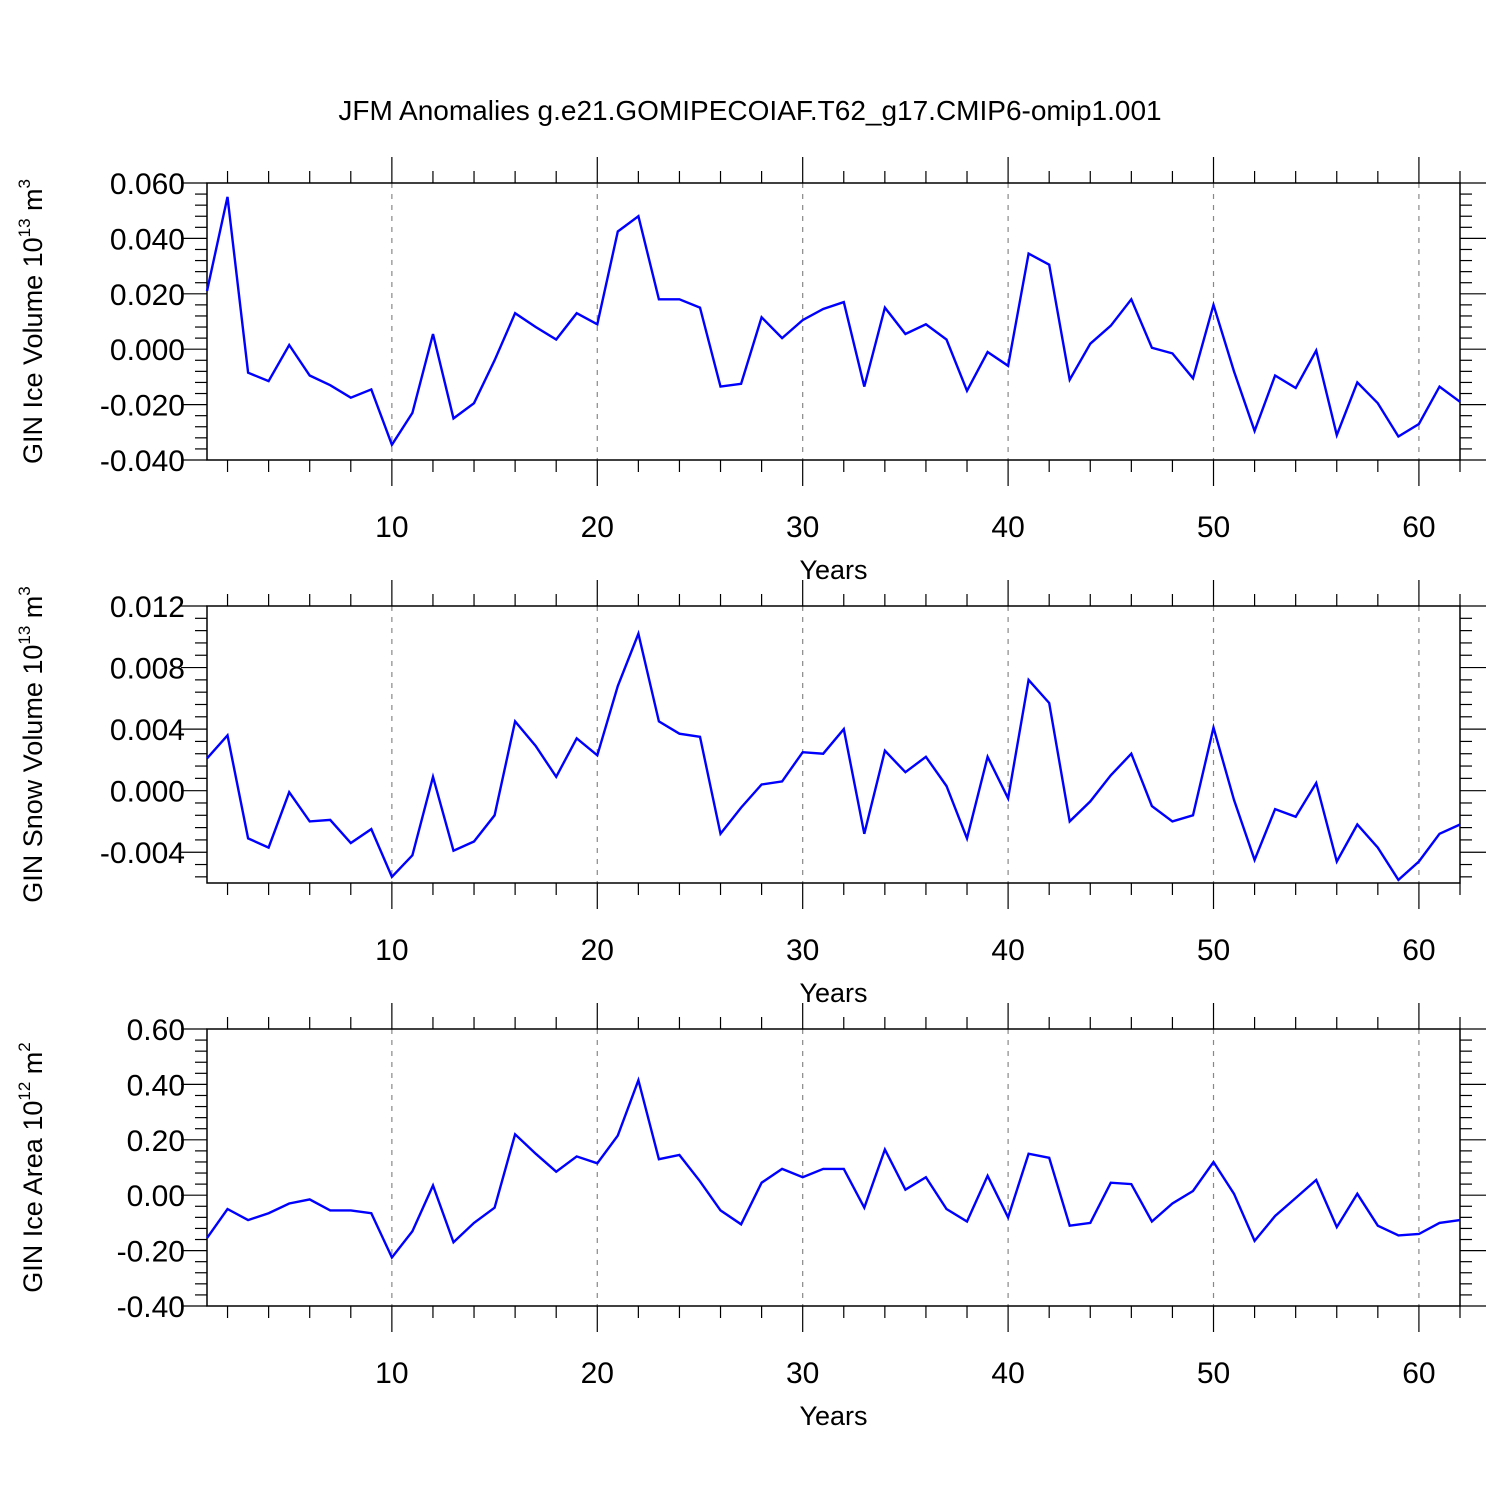 Image resolution: width=1500 pixels, height=1500 pixels. What do you see at coordinates (147, 669) in the screenshot?
I see `y-tick-label: 0.008` at bounding box center [147, 669].